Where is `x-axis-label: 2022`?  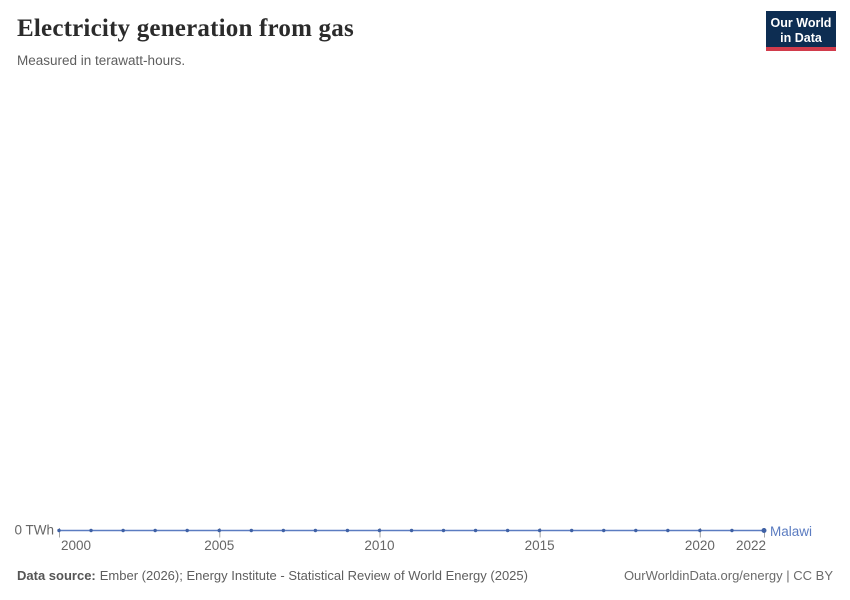
x-axis-label: 2022 is located at coordinates (751, 545).